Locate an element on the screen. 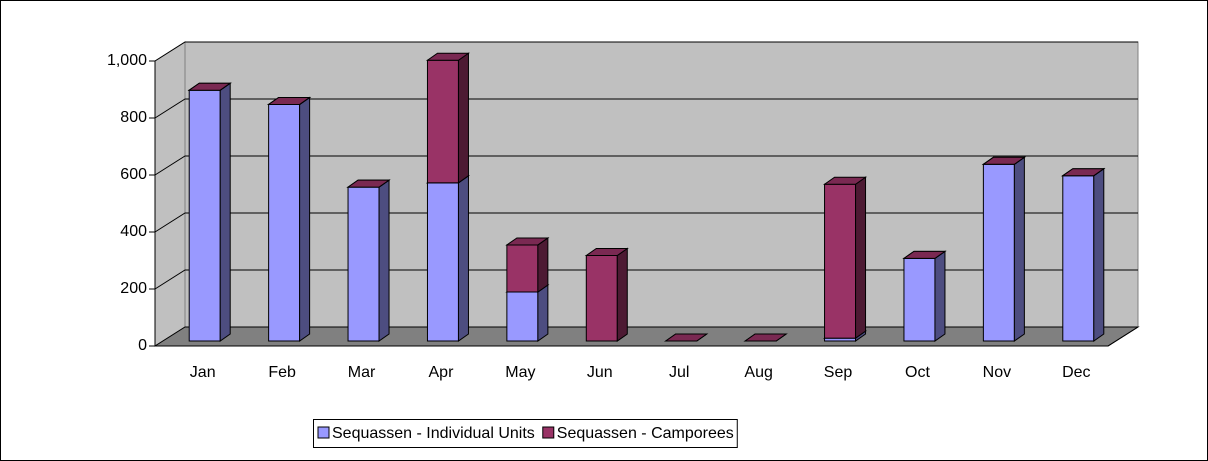 Image resolution: width=1208 pixels, height=461 pixels. x-tick-label: Jan is located at coordinates (203, 372).